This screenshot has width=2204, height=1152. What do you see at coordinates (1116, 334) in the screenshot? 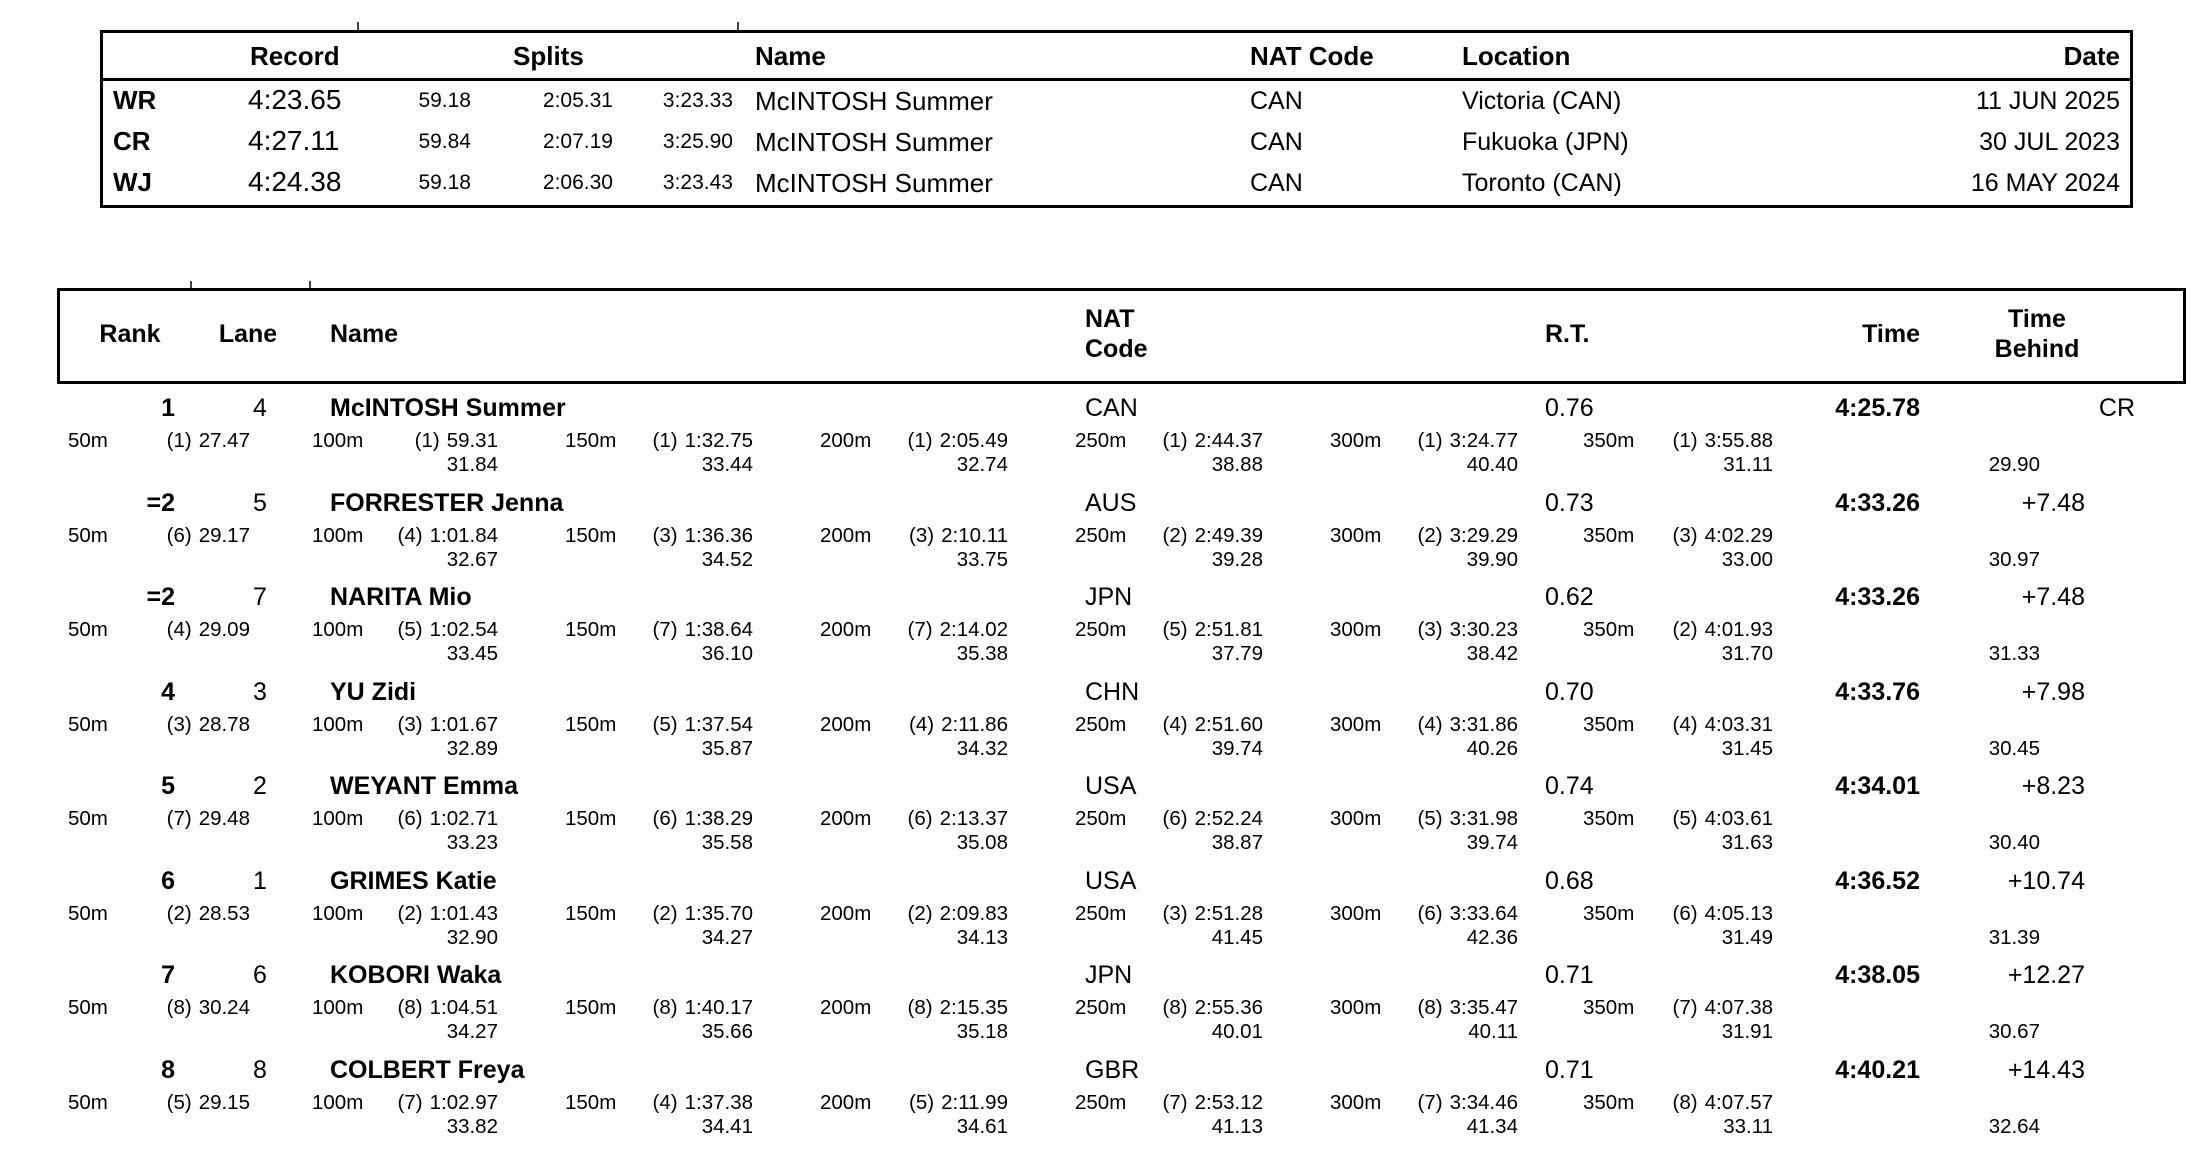
I see `header-nat-code: NAT Code` at bounding box center [1116, 334].